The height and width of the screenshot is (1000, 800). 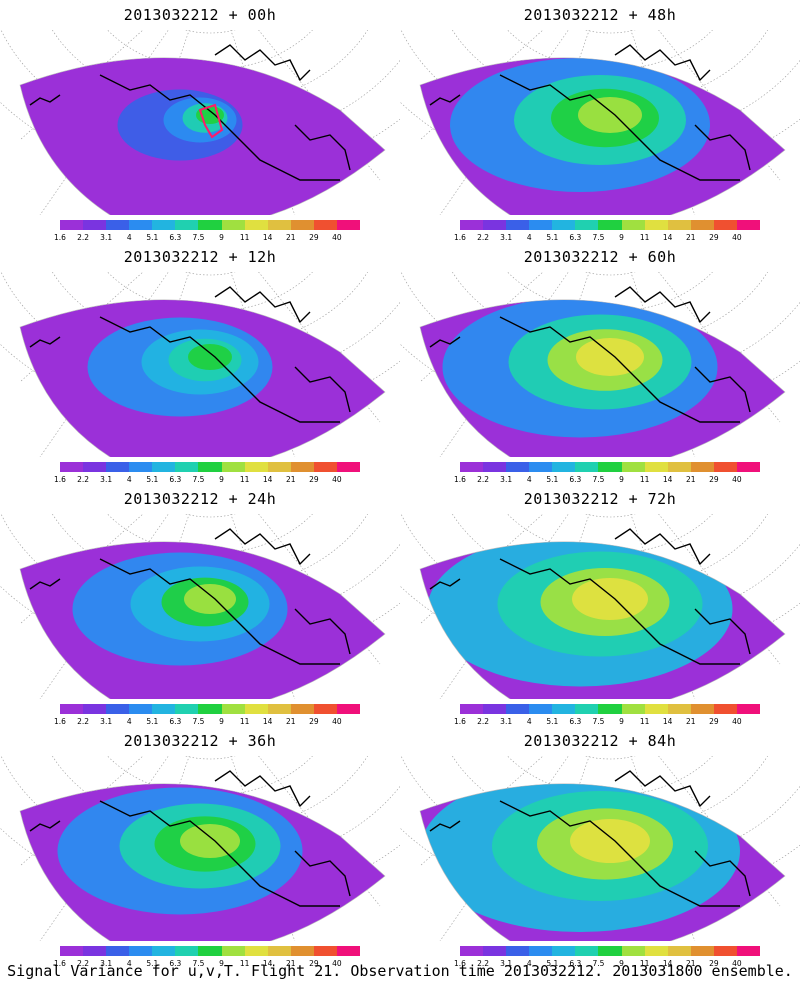 I want to click on colorbar-tick-label: 4, so click(x=529, y=479).